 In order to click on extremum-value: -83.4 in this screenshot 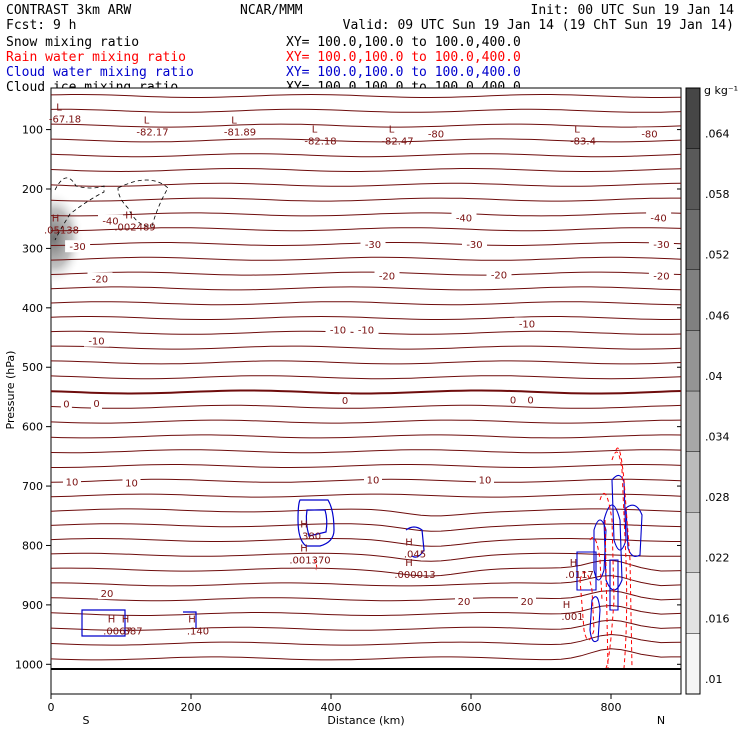, I will do `click(583, 142)`.